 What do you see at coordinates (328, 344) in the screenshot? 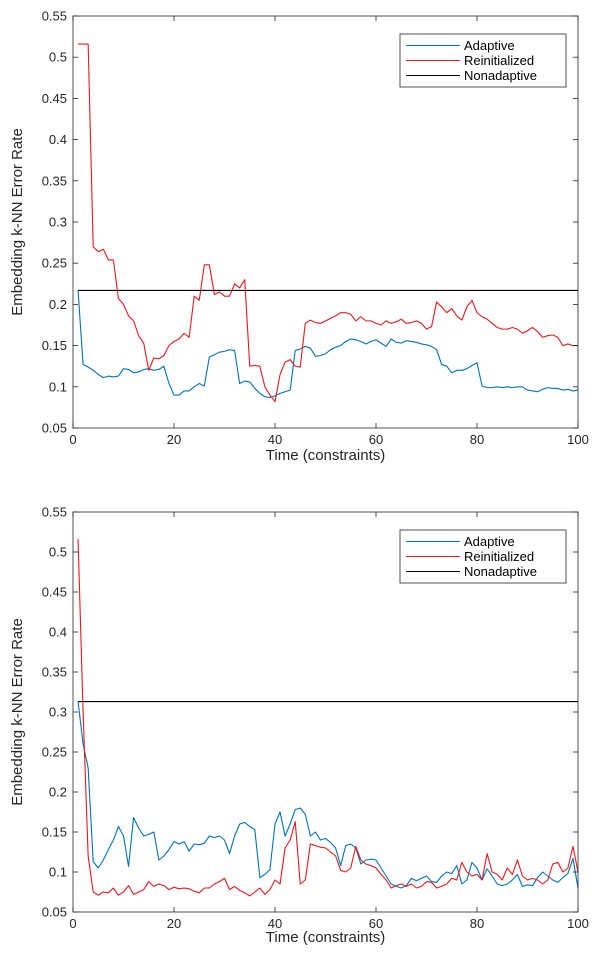
I see `series-line-adaptive` at bounding box center [328, 344].